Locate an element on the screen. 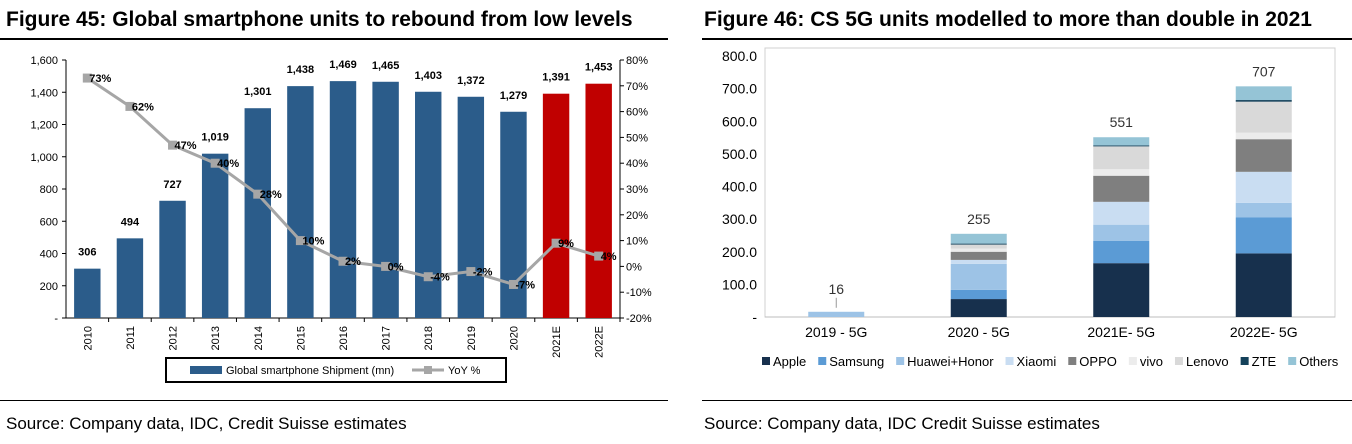 The height and width of the screenshot is (444, 1352). yoy-value-label: 10% is located at coordinates (313, 242).